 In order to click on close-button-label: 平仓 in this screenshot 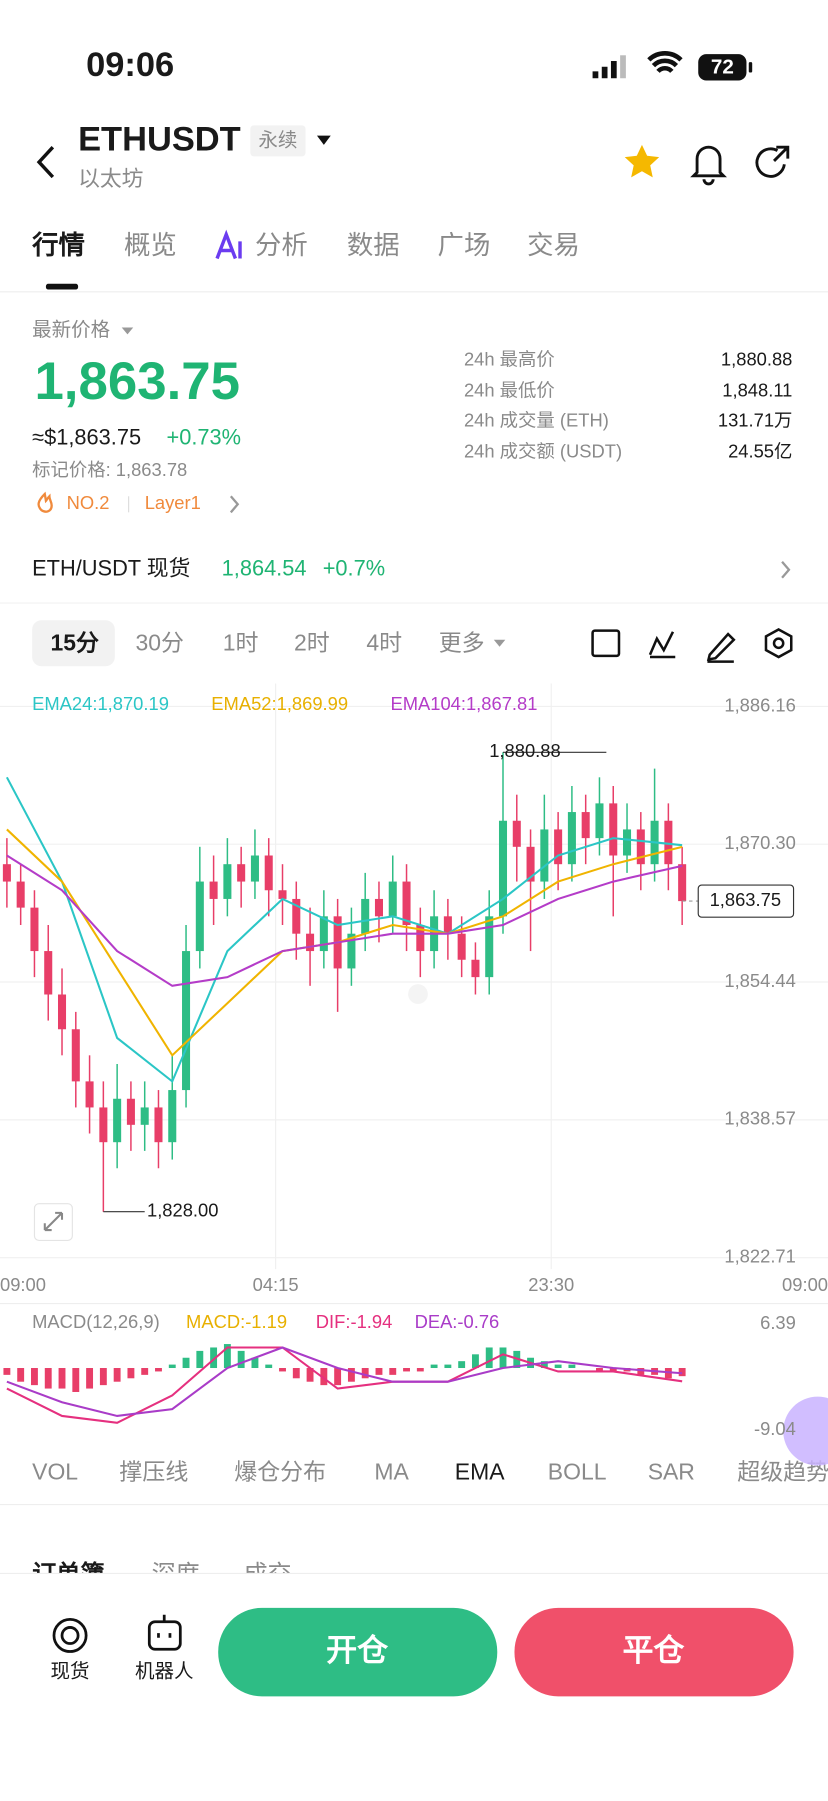, I will do `click(653, 1650)`.